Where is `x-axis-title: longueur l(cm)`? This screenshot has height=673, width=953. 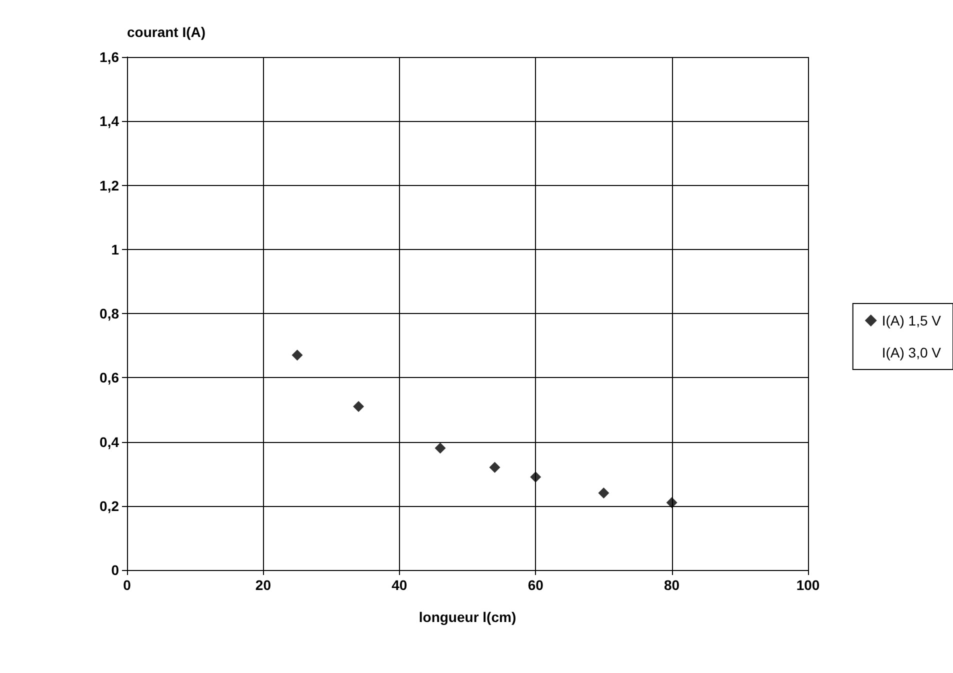
x-axis-title: longueur l(cm) is located at coordinates (467, 617).